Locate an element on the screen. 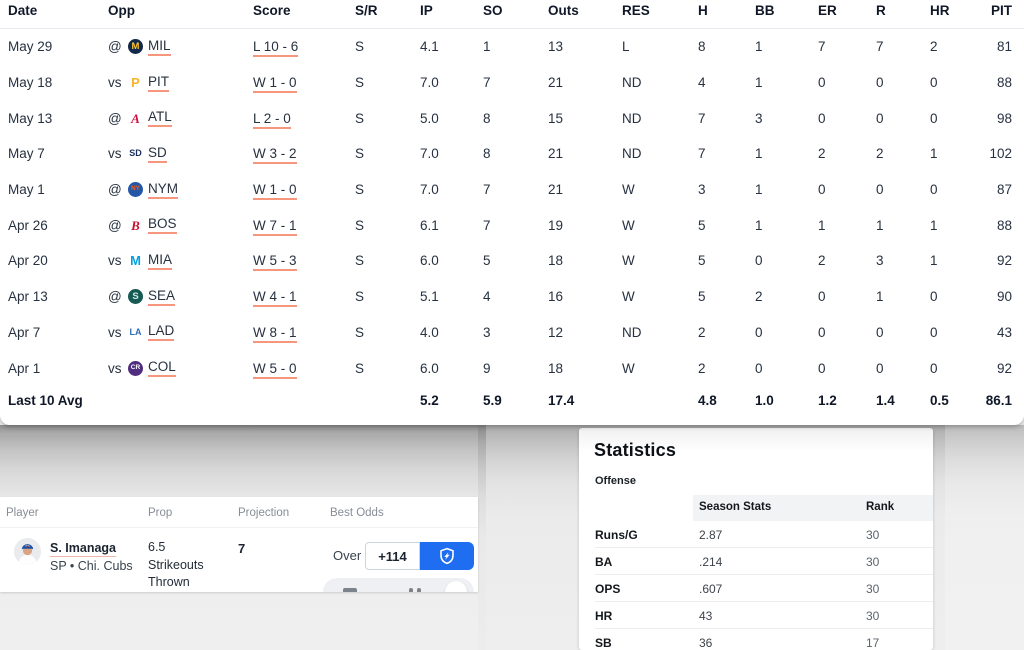 The height and width of the screenshot is (650, 1024). opponent-cell: vs LA LAD is located at coordinates (180, 332).